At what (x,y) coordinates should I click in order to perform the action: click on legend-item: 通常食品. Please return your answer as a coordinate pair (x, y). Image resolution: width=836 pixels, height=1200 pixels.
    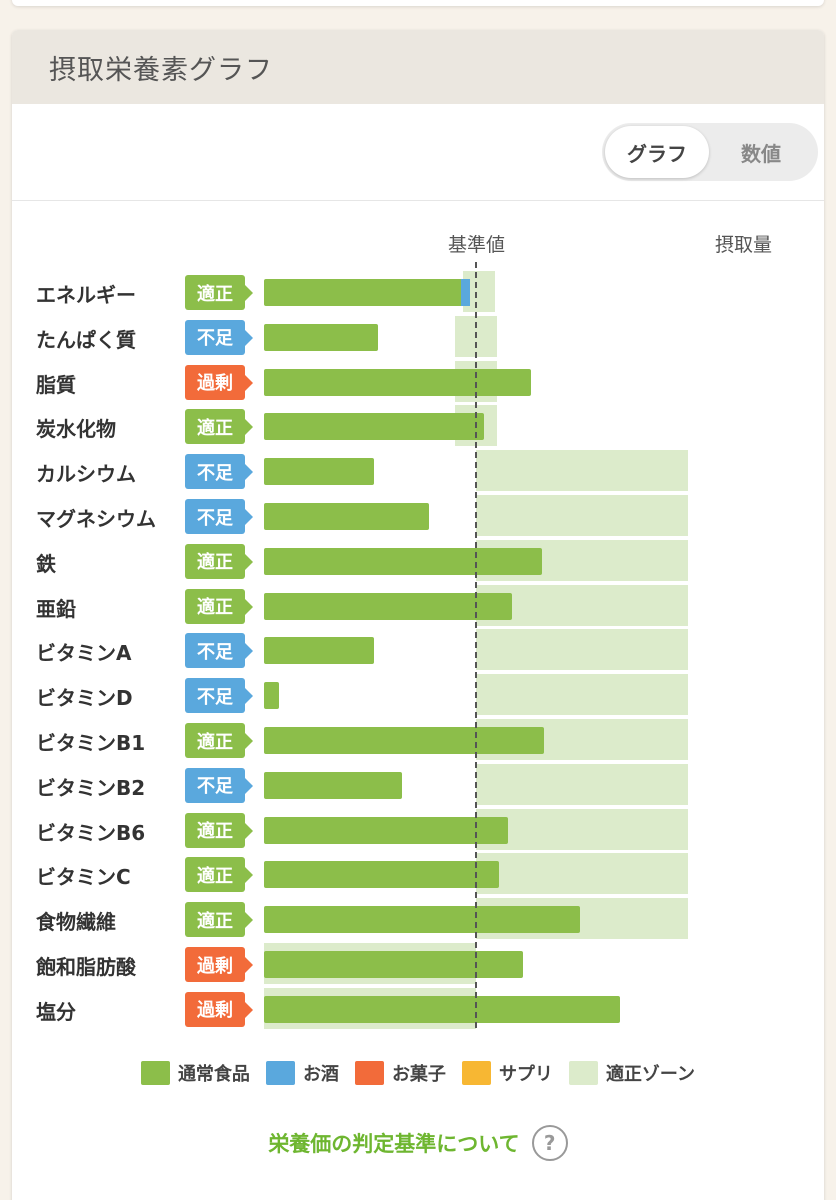
    Looking at the image, I should click on (195, 1073).